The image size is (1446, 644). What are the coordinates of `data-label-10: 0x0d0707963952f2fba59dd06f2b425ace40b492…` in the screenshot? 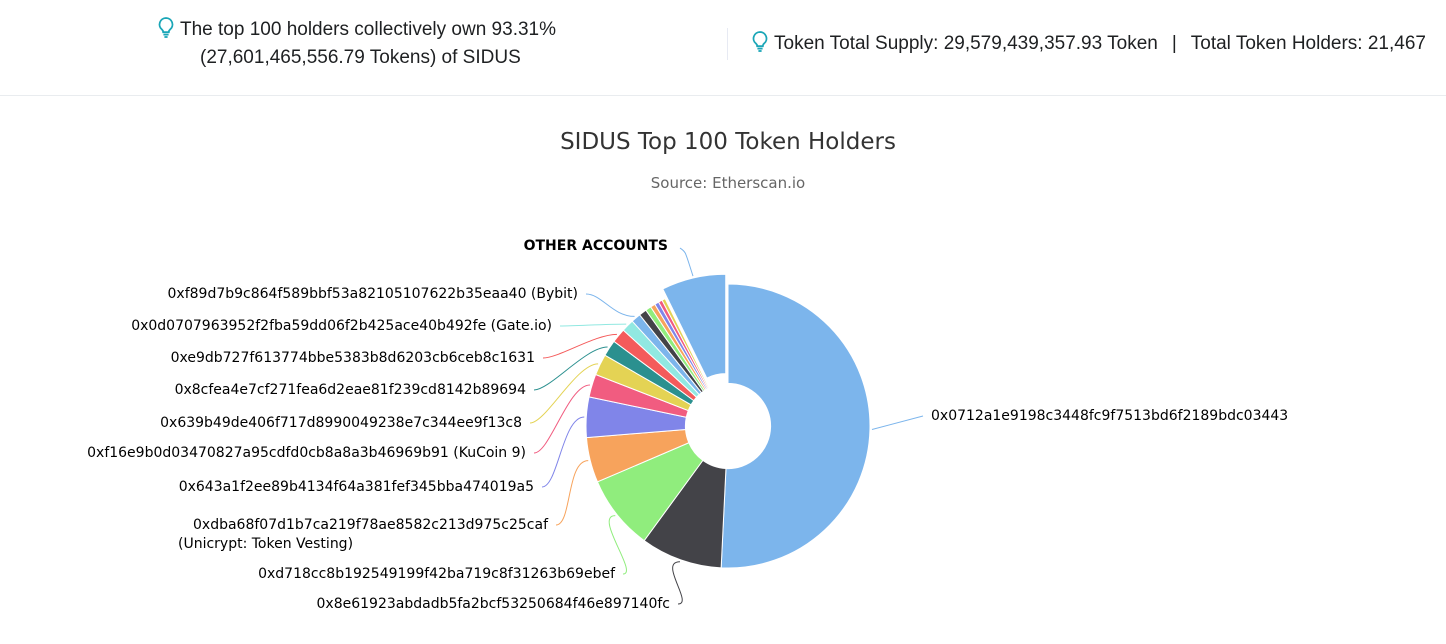 It's located at (341, 326).